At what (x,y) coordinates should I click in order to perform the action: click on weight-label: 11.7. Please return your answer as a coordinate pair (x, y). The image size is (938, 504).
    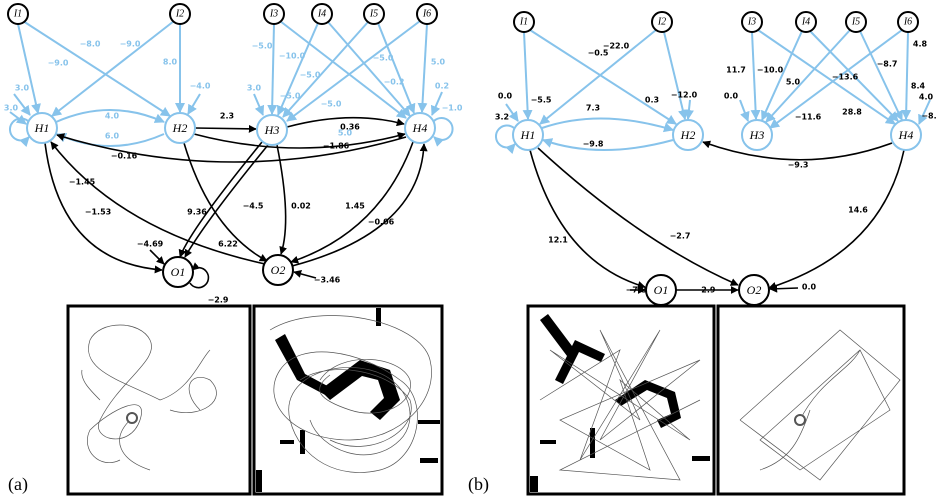
    Looking at the image, I should click on (736, 70).